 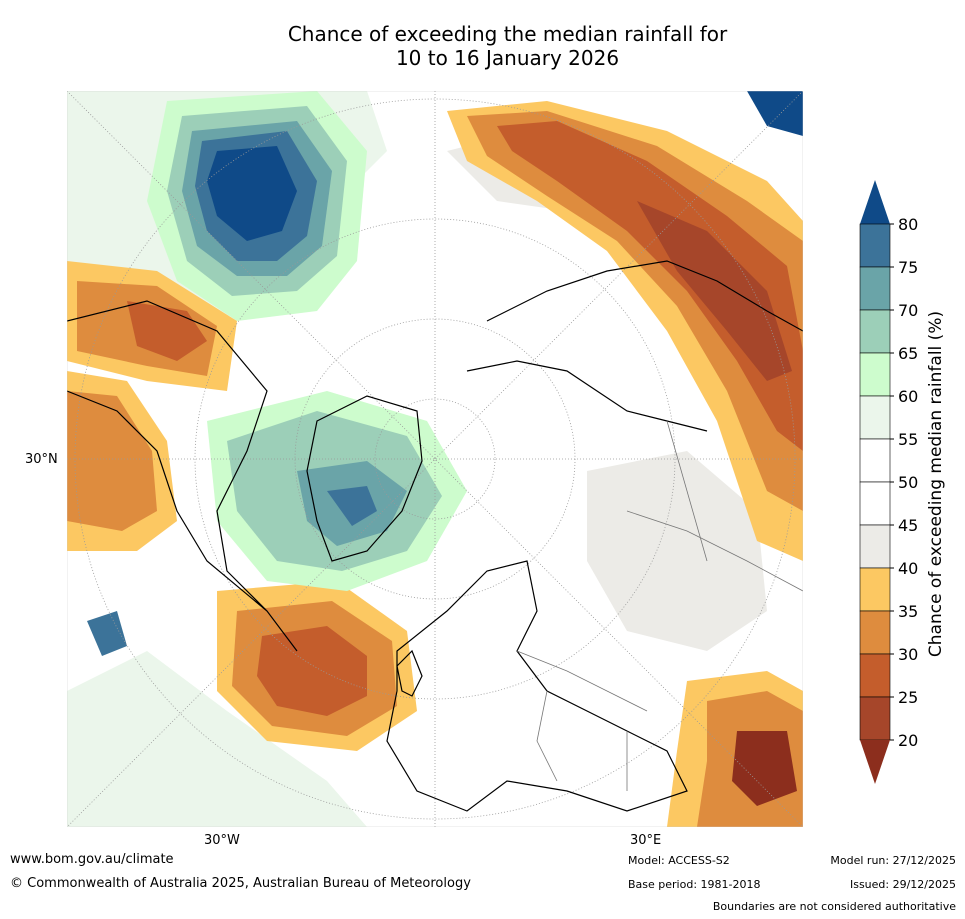 I want to click on longitude-label-30e: 30°E, so click(x=646, y=840).